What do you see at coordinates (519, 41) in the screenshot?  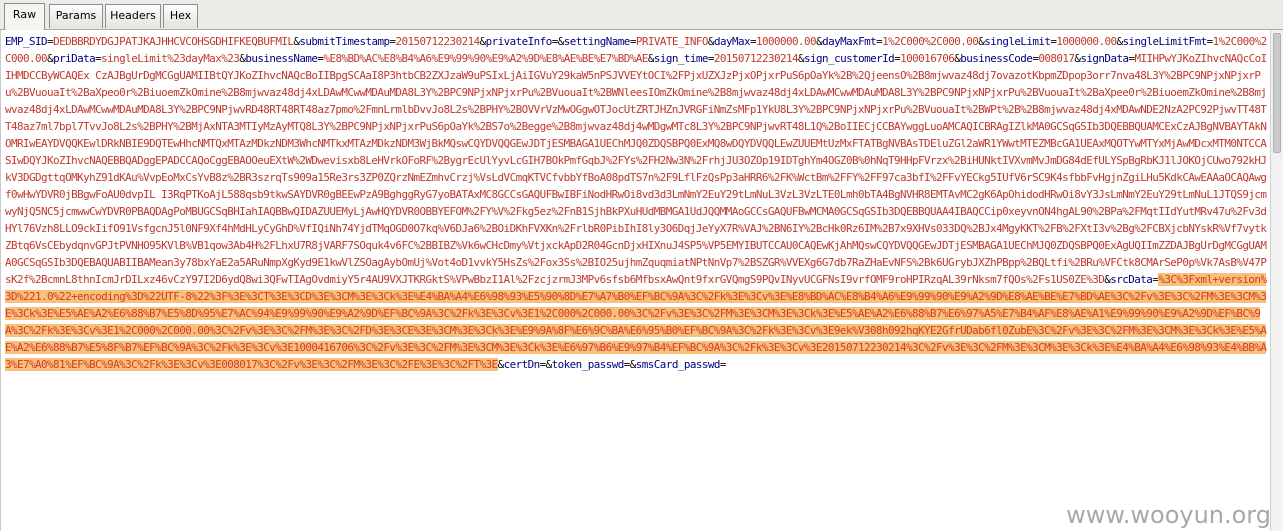 I see `param-key-privateinfo: privateInfo` at bounding box center [519, 41].